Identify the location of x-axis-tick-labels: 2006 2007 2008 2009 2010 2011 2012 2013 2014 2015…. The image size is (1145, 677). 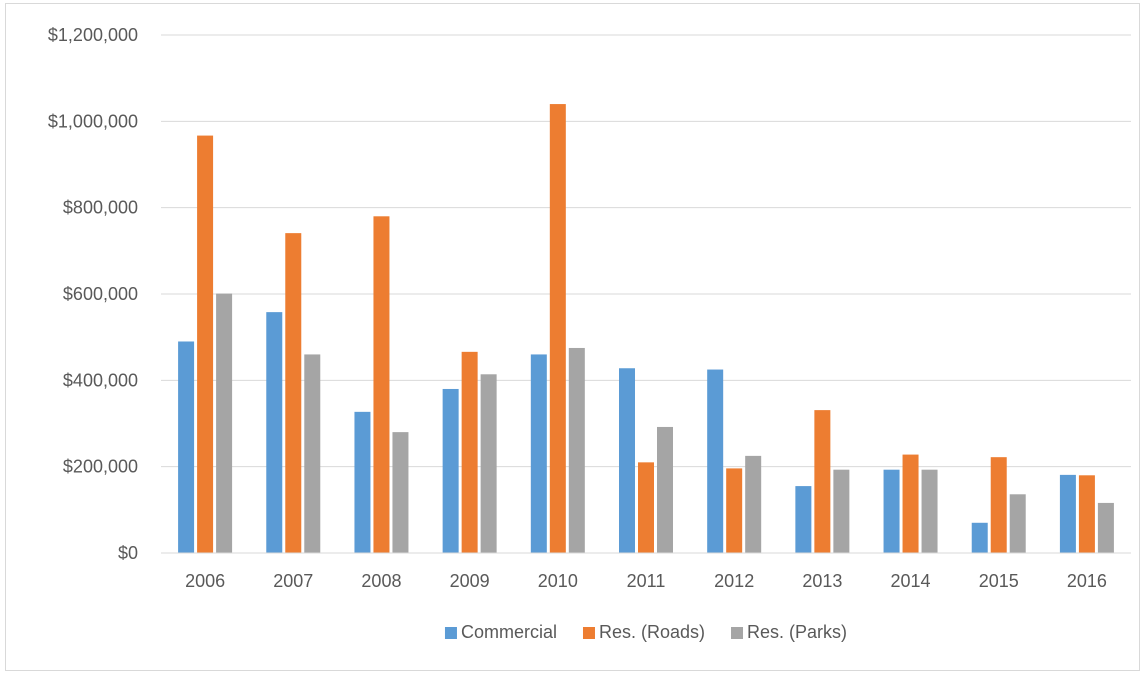
(646, 581).